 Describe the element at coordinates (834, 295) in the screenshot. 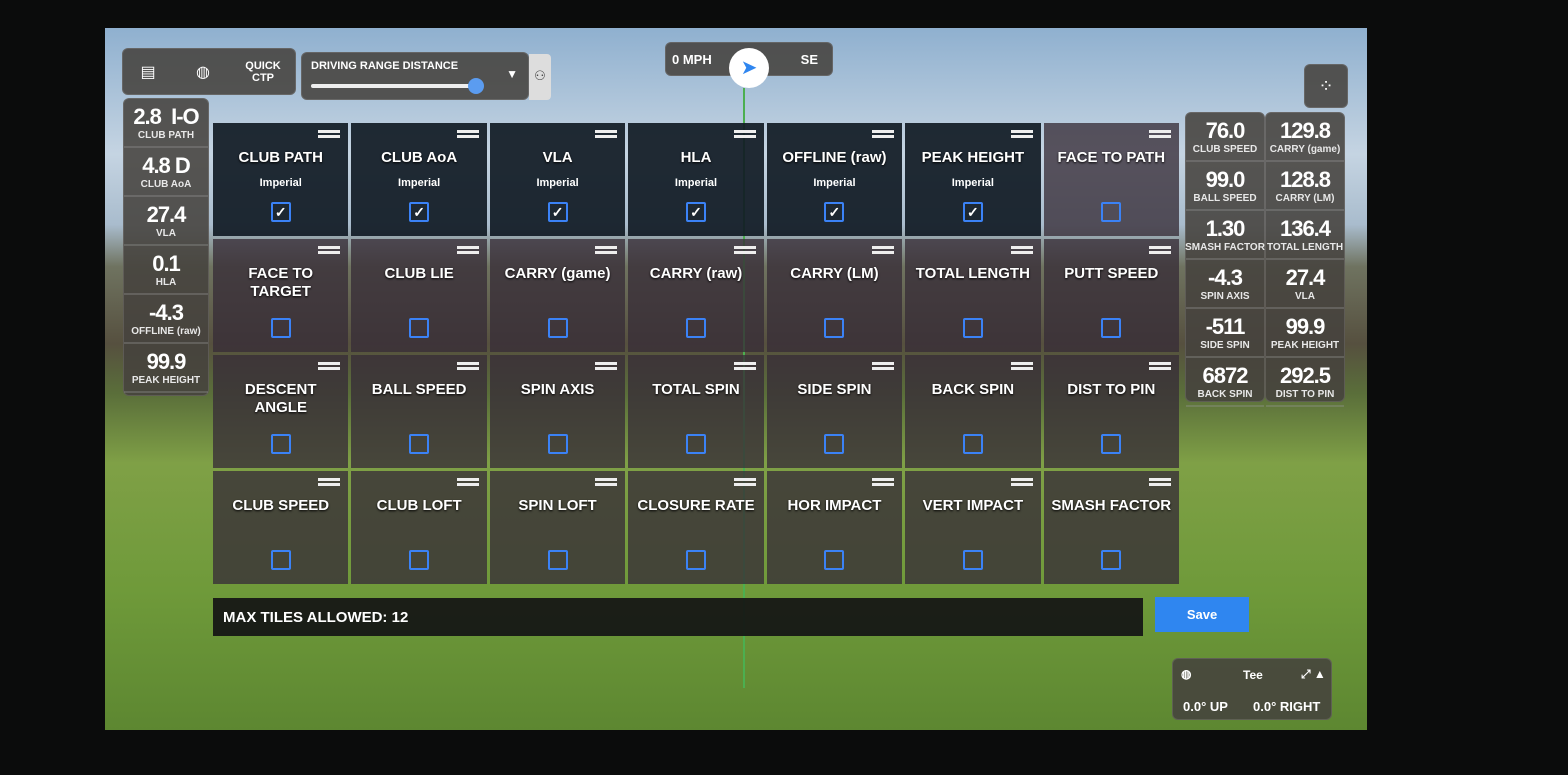

I see `metric-tile: CARRY (LM)` at that location.